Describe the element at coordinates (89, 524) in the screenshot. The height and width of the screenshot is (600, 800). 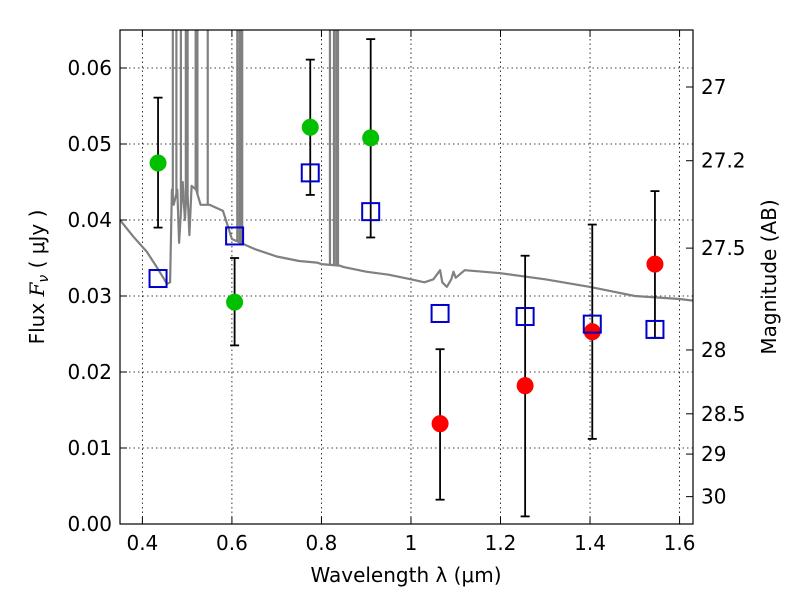
I see `y-tick-label: 0.00` at that location.